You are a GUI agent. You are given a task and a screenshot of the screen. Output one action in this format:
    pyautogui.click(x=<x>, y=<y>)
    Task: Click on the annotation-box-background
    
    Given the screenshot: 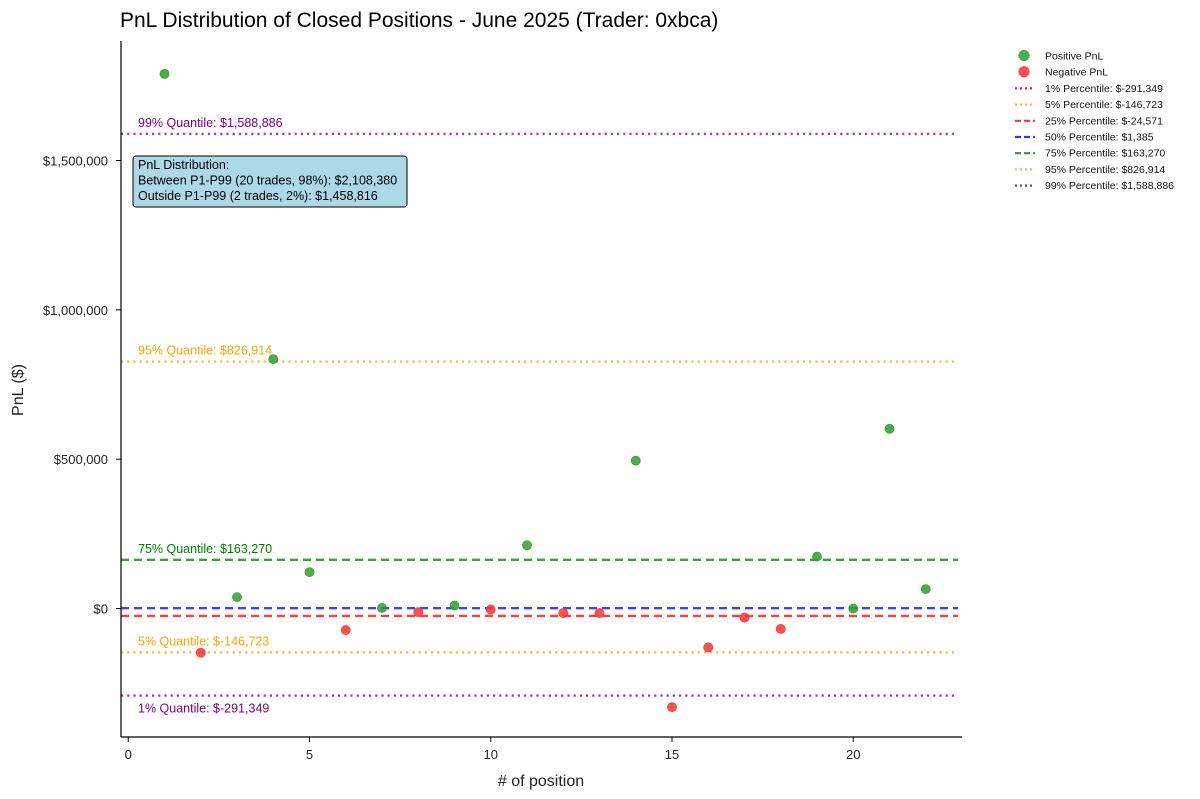 What is the action you would take?
    pyautogui.click(x=270, y=181)
    